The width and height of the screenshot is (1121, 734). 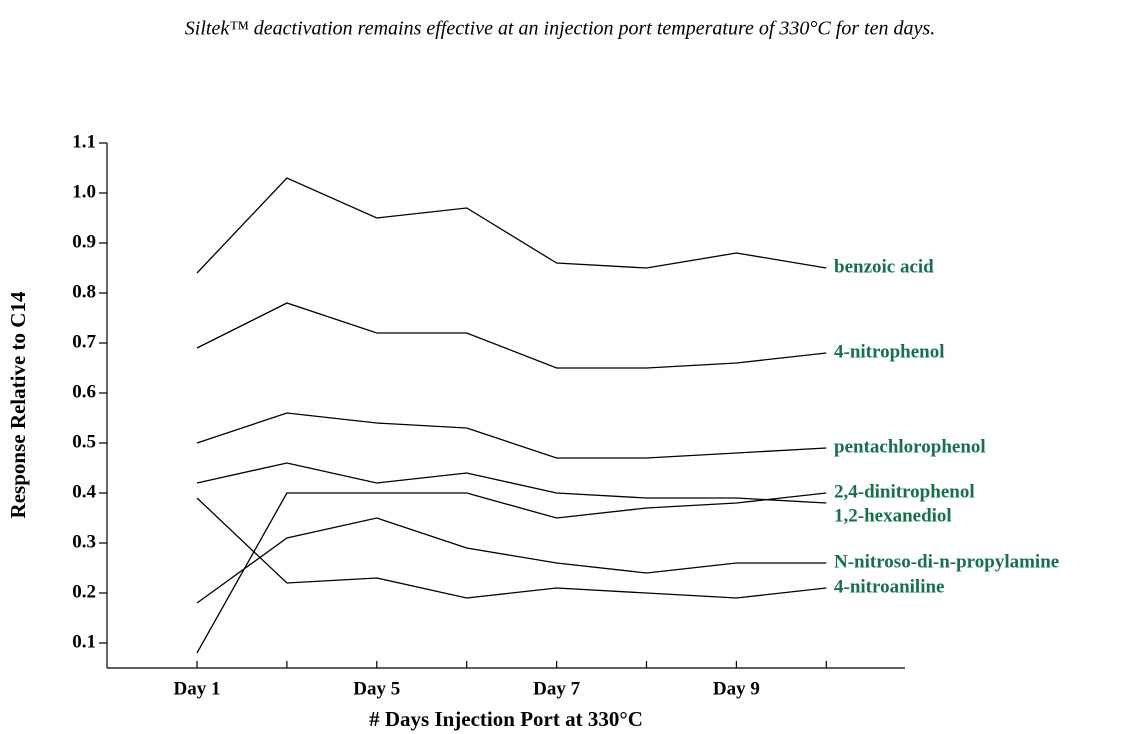 I want to click on x-axis-label: # Days Injection Port at 330°C, so click(x=506, y=719).